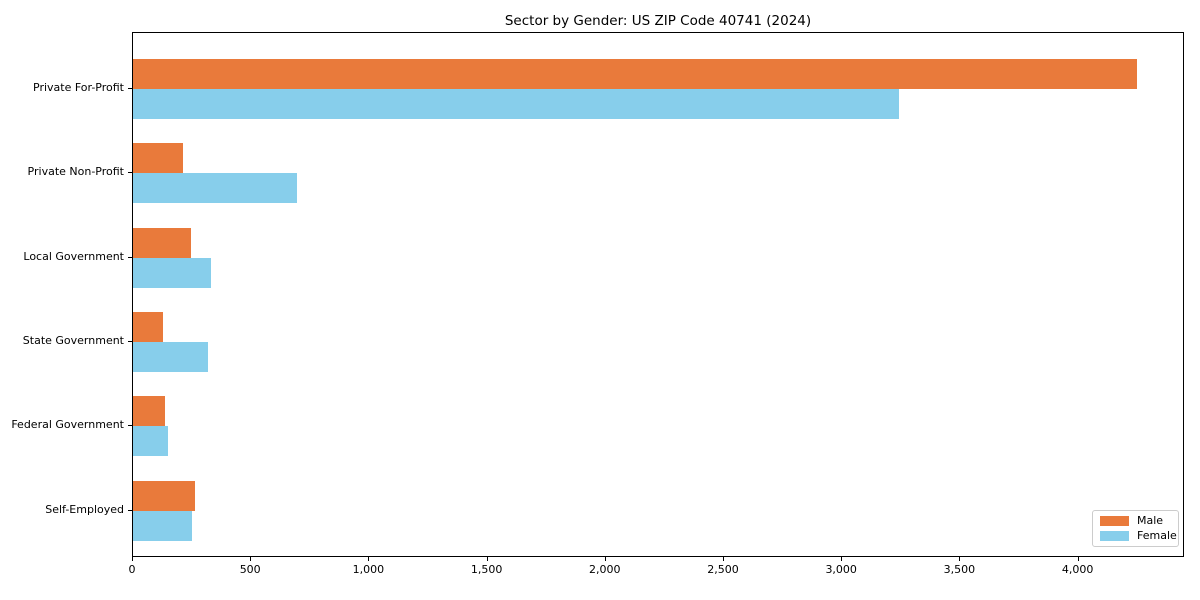  I want to click on x-tick-label: 0, so click(132, 569).